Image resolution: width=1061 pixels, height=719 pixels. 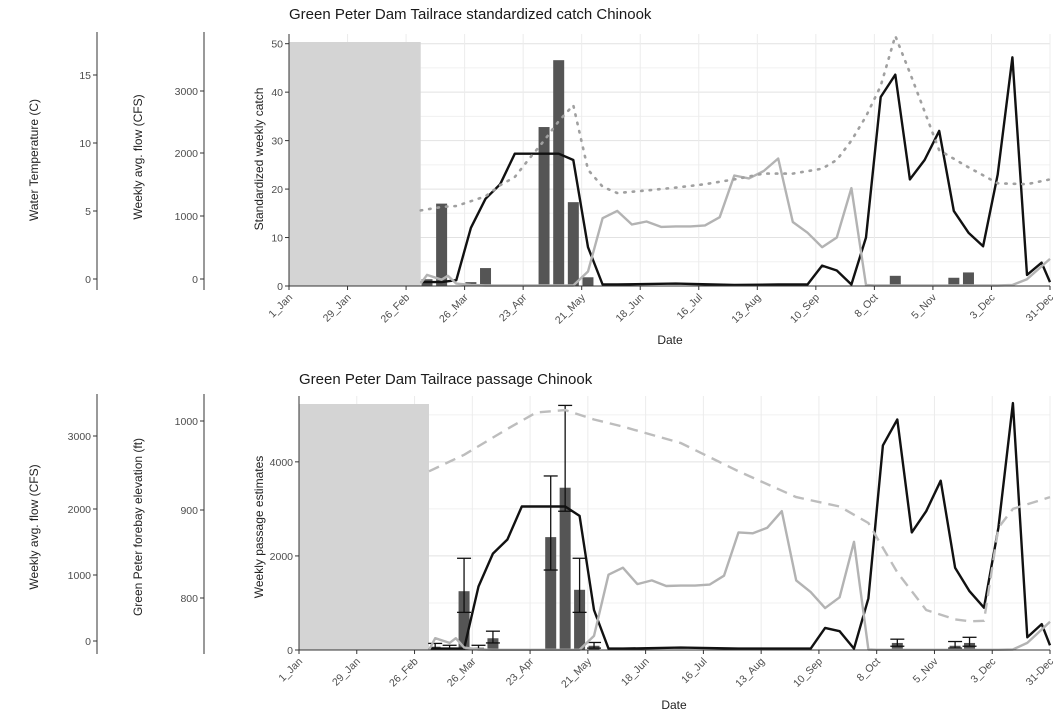 I want to click on chart1-x-tick-label: 26_Mar, so click(x=454, y=308).